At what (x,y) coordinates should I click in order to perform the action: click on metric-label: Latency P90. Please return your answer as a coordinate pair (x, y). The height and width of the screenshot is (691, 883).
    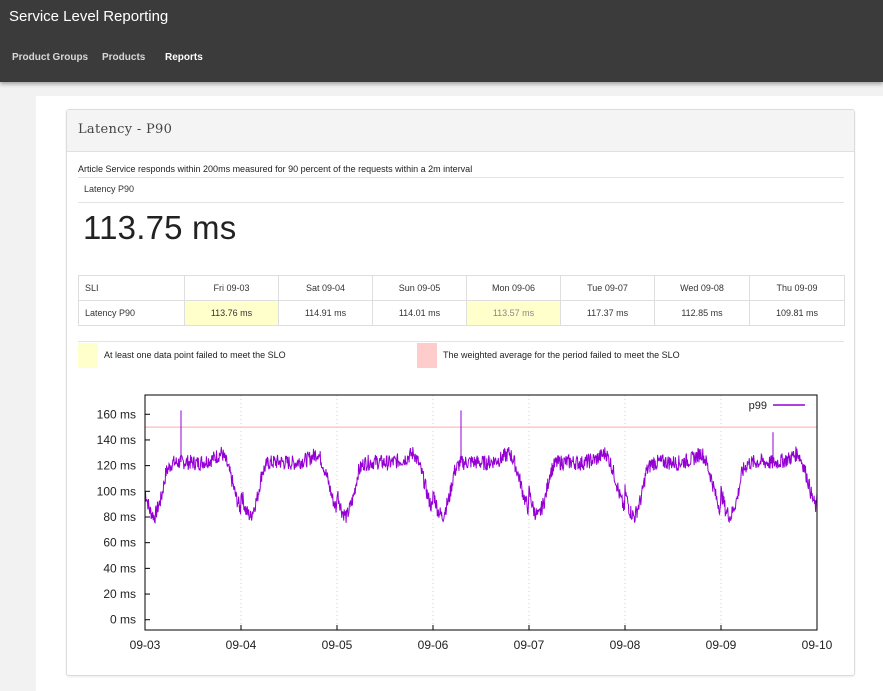
    Looking at the image, I should click on (109, 189).